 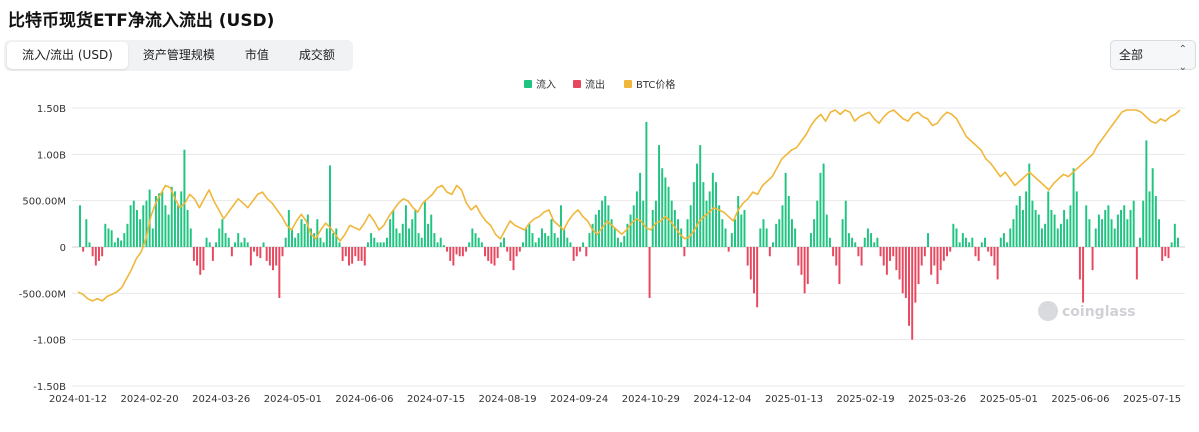 I want to click on tab-aum: 资产管理规模, so click(x=178, y=55).